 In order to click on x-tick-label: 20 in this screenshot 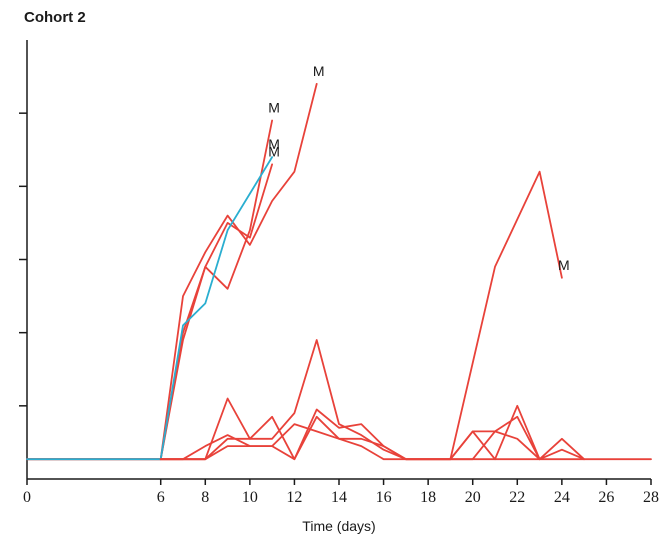, I will do `click(473, 497)`.